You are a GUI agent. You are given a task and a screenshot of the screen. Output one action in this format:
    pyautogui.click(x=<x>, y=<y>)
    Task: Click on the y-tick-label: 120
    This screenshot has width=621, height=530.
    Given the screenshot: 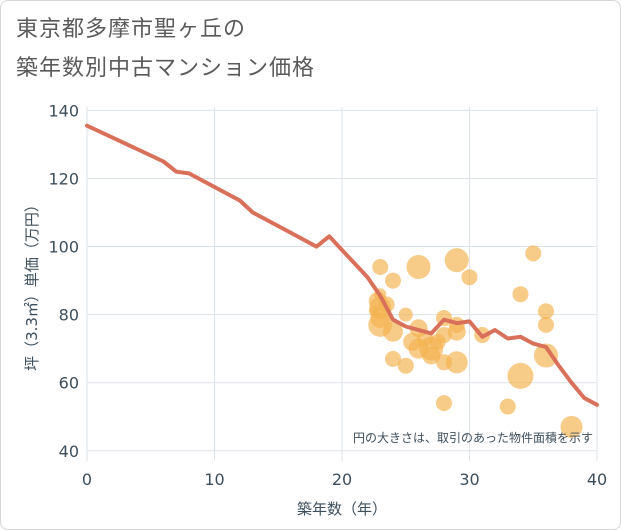 What is the action you would take?
    pyautogui.click(x=63, y=178)
    